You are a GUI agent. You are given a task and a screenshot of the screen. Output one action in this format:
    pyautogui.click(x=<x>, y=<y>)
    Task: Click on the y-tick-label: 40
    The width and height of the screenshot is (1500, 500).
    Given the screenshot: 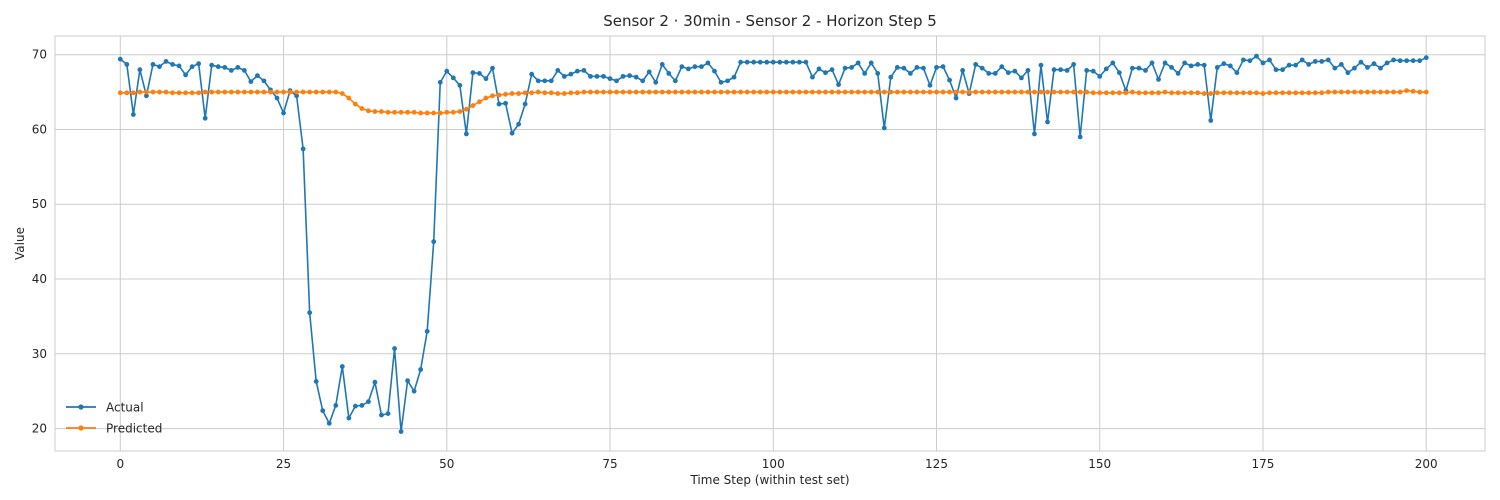 What is the action you would take?
    pyautogui.click(x=39, y=279)
    